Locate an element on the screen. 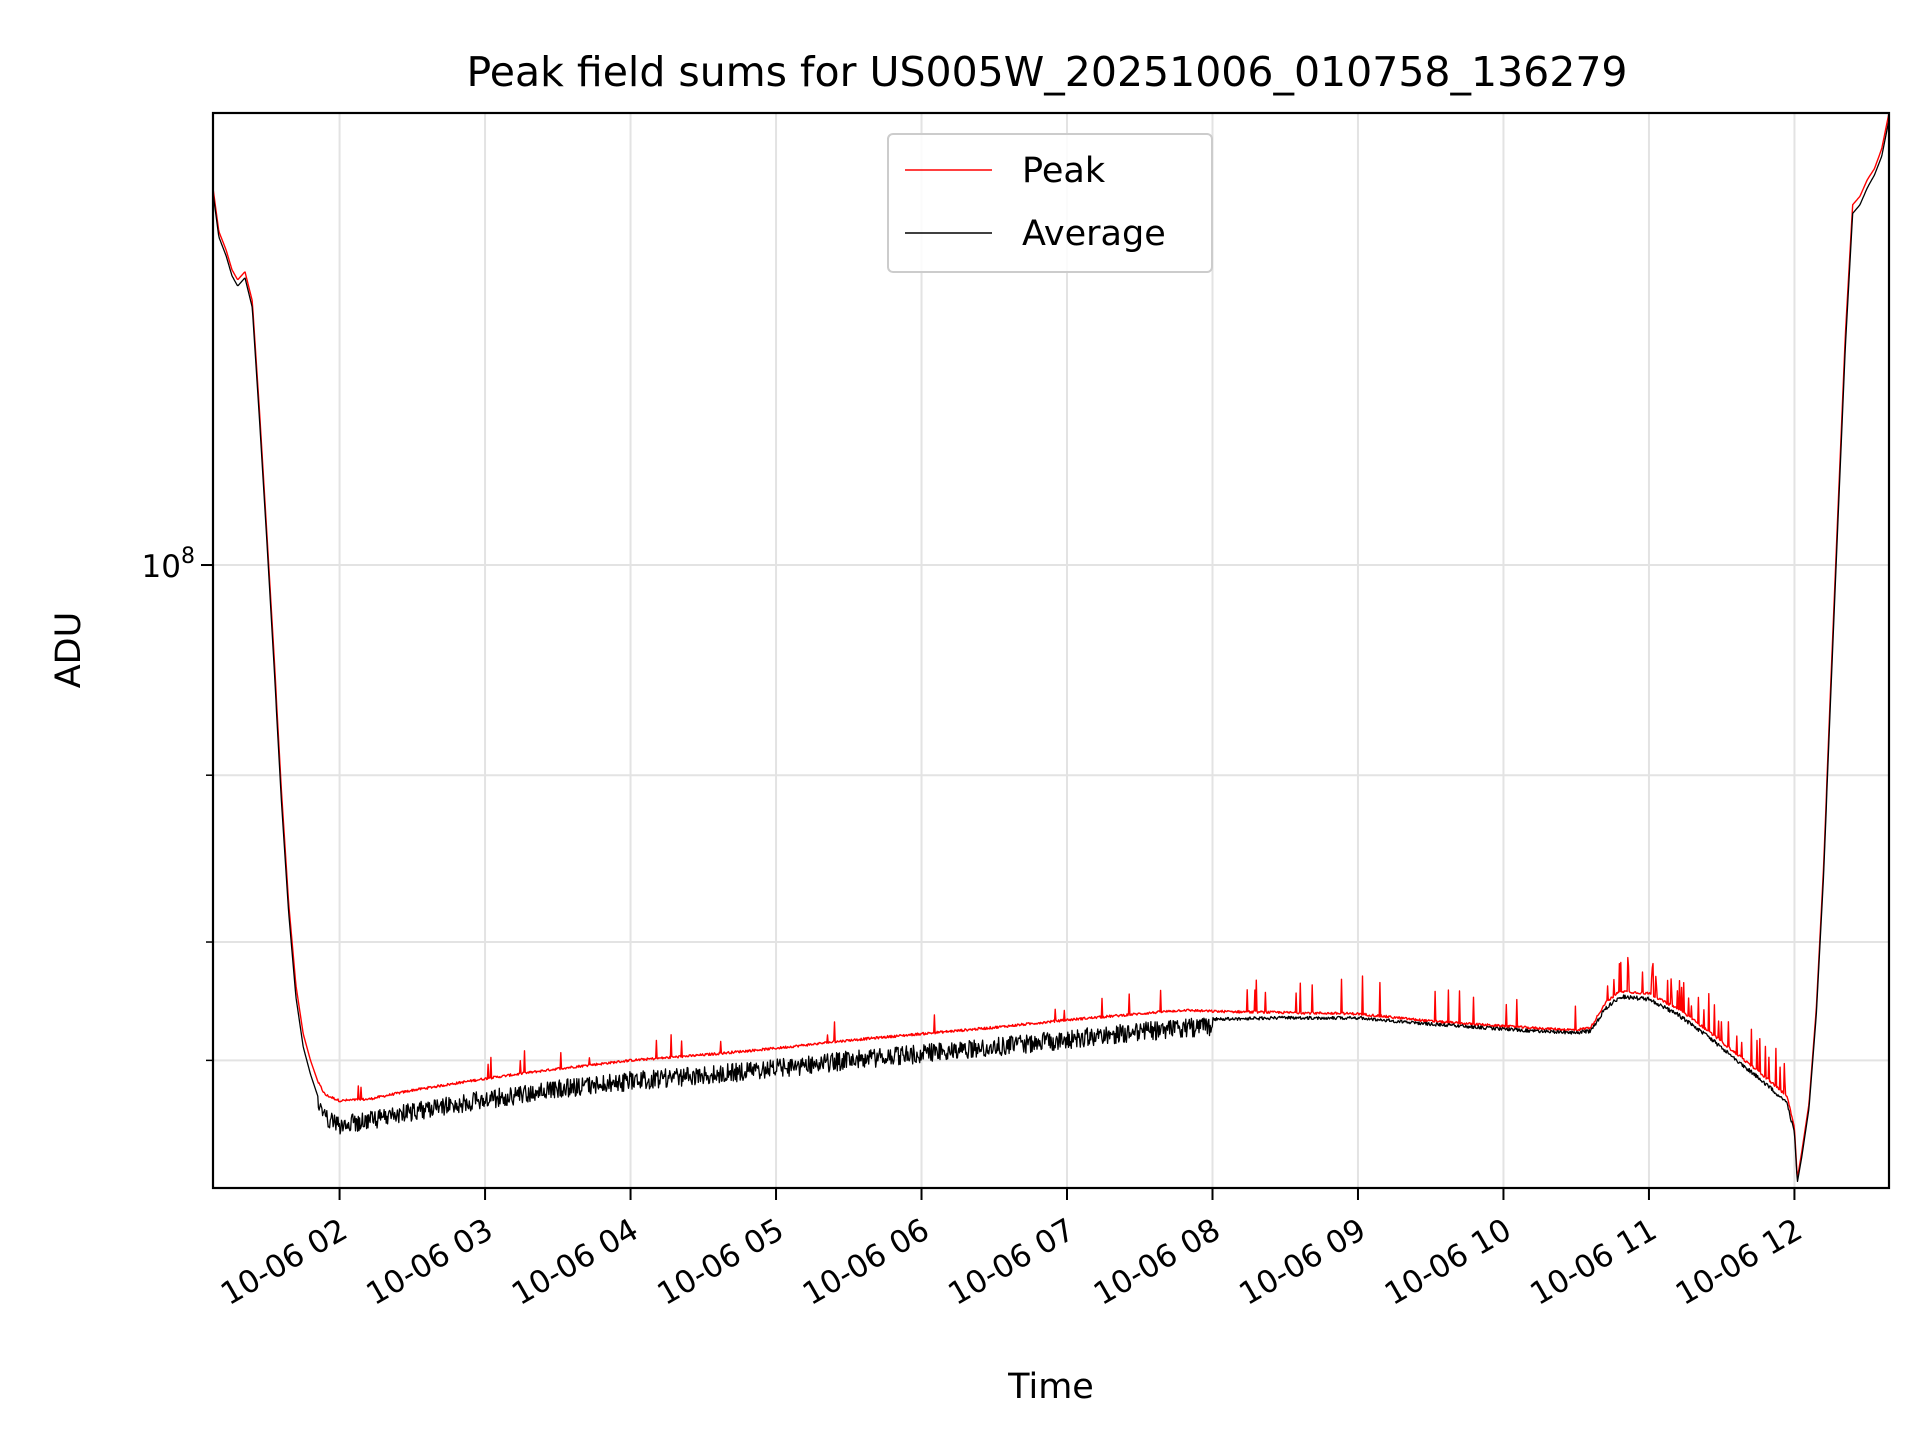 The image size is (1920, 1440). x-axis-label: Time is located at coordinates (1050, 1387).